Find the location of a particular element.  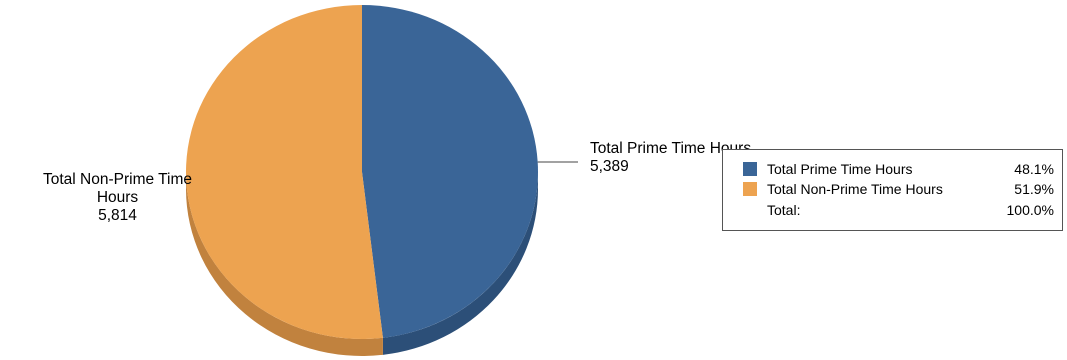

legend-total-label: Total: is located at coordinates (784, 210).